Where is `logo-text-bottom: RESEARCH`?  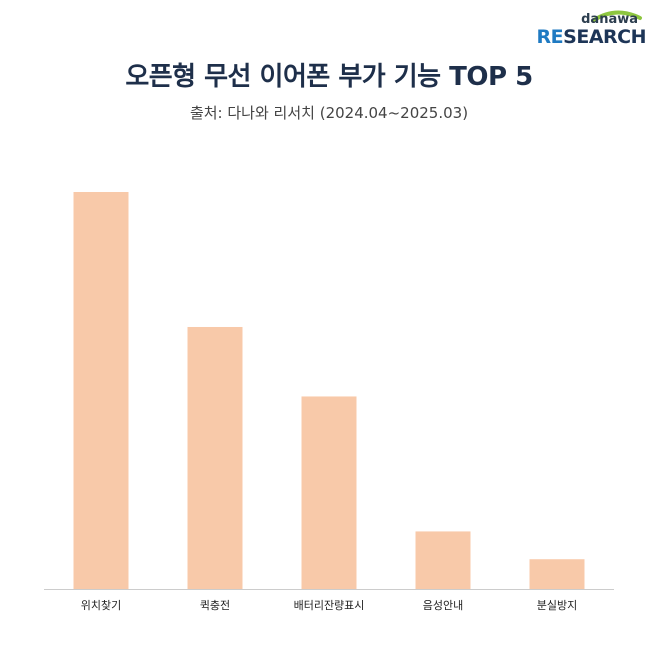
logo-text-bottom: RESEARCH is located at coordinates (591, 37).